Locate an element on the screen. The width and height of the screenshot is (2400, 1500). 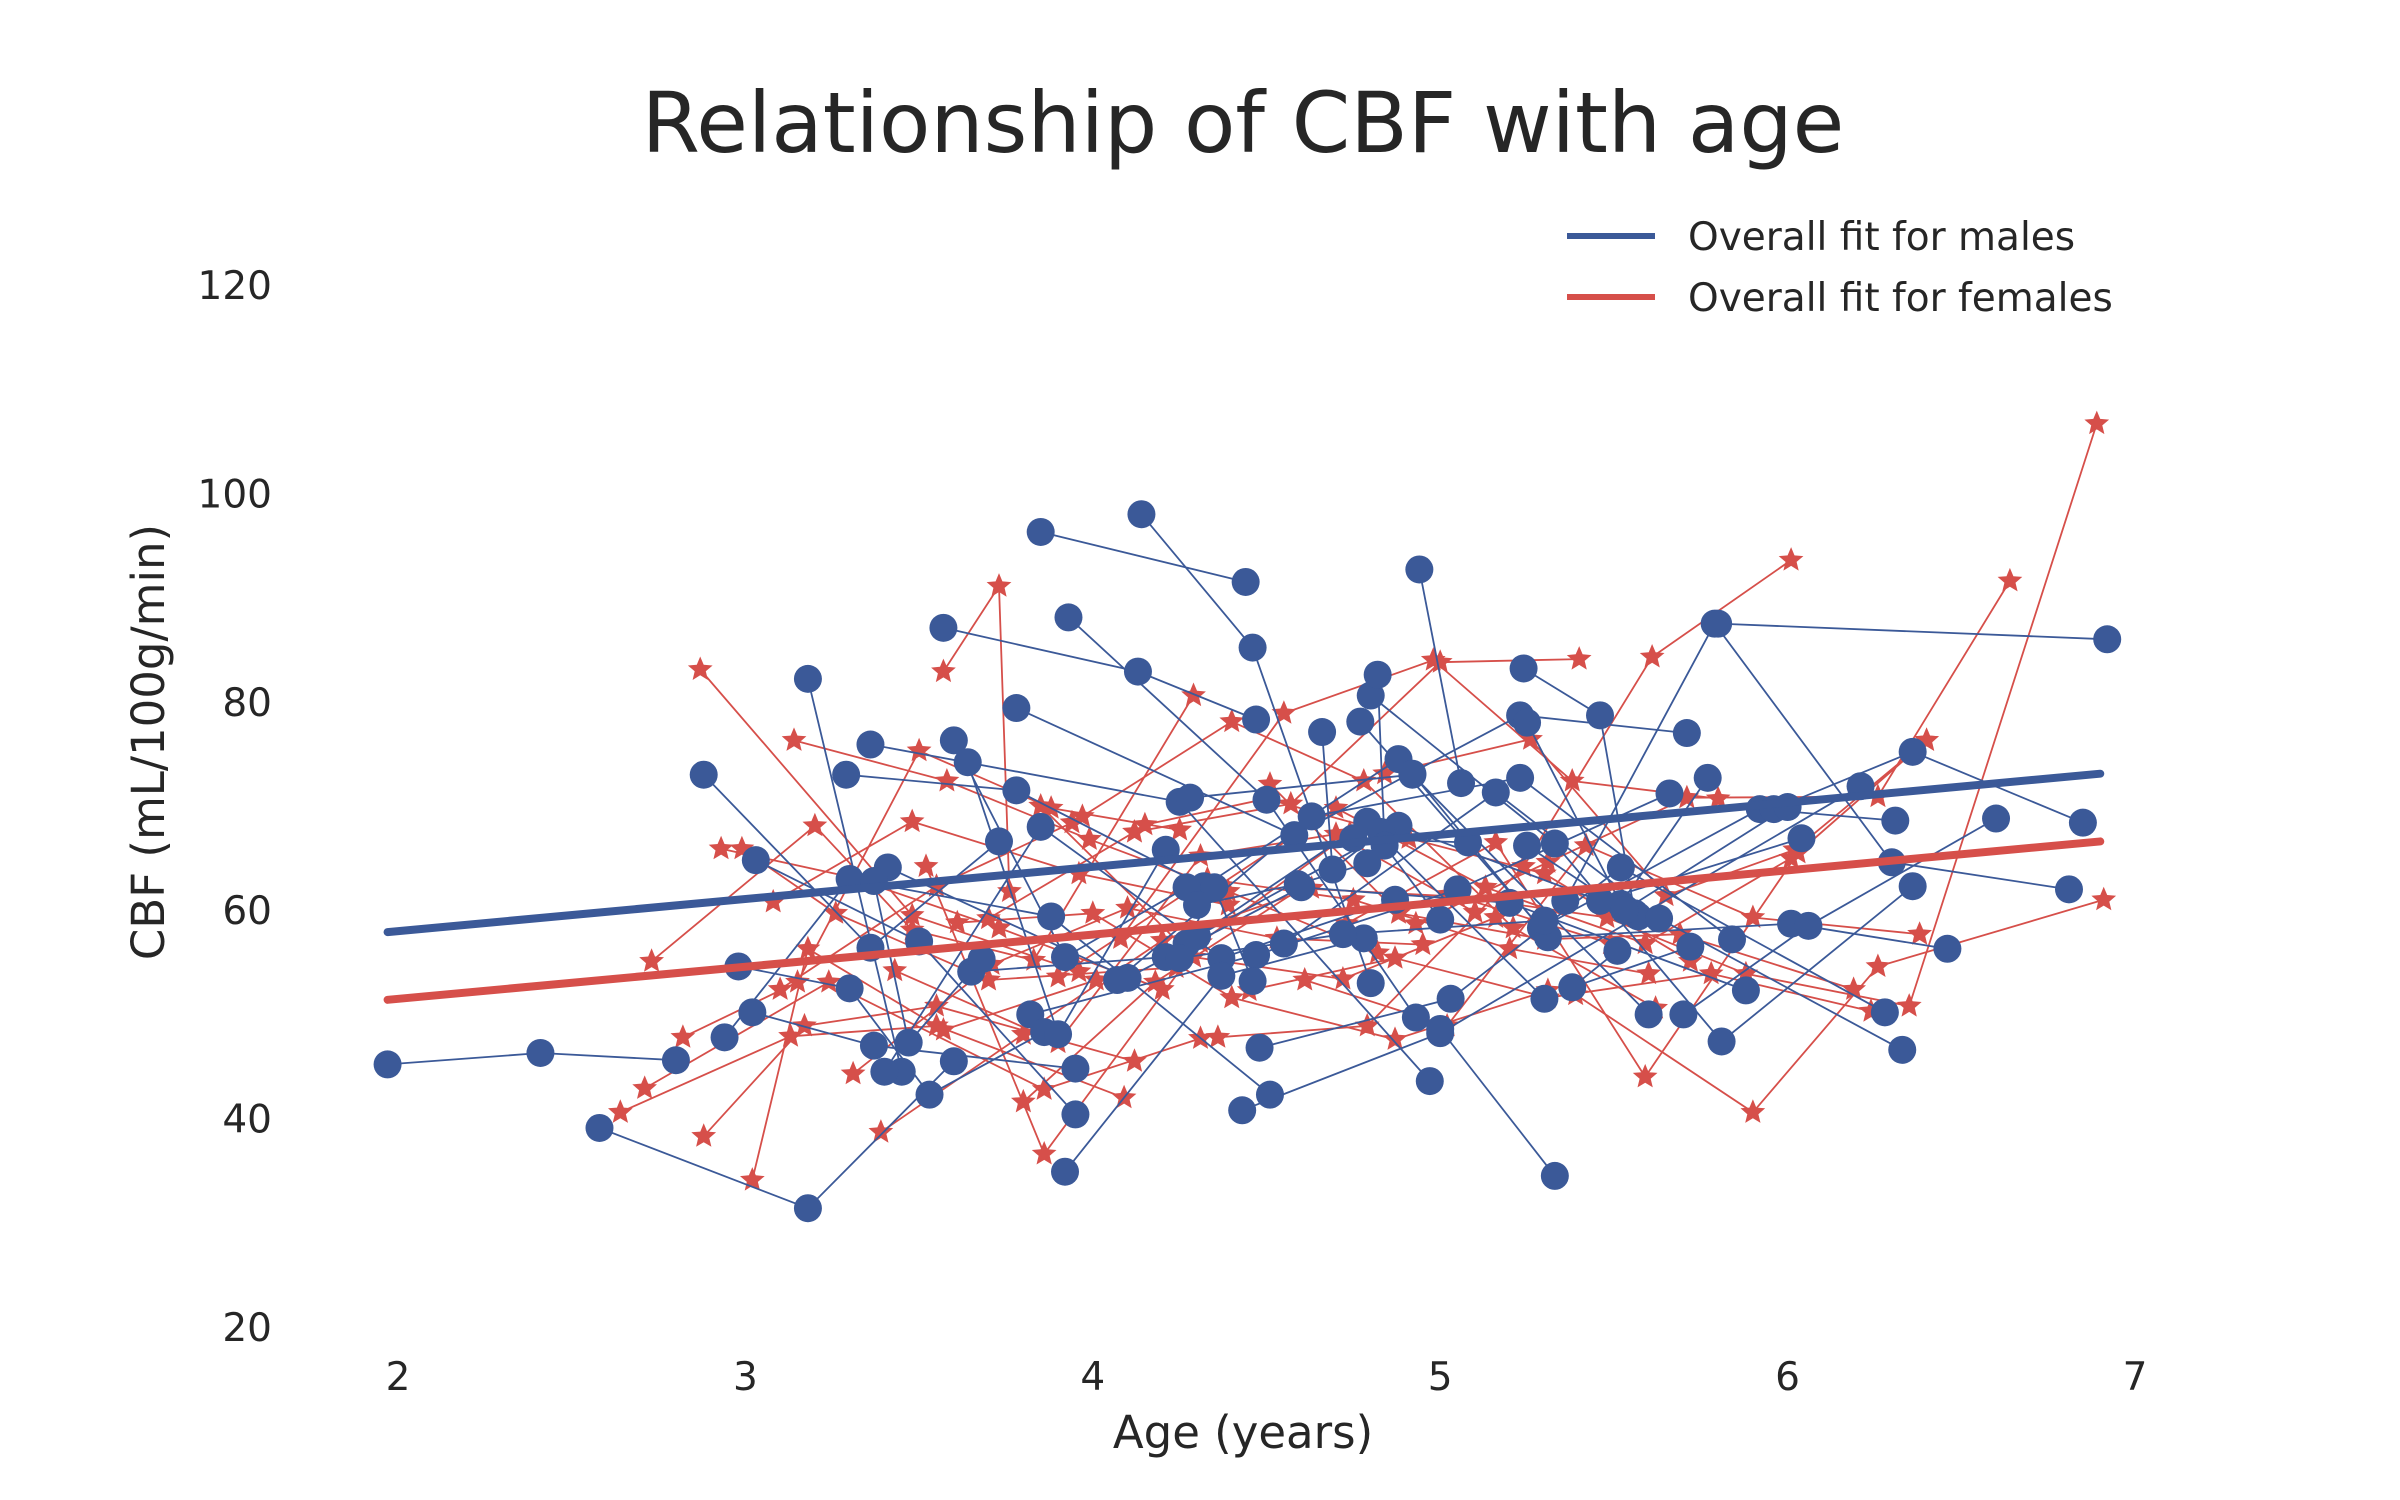
female-fit-line is located at coordinates (1244, 920).